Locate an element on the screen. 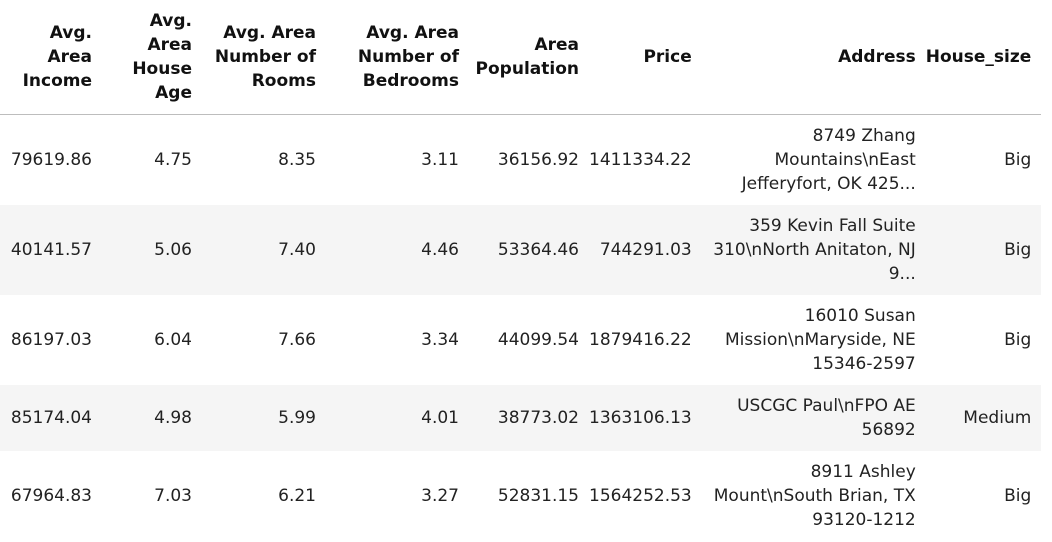 This screenshot has width=1052, height=542. cell-house-age: 6.04 is located at coordinates (173, 339).